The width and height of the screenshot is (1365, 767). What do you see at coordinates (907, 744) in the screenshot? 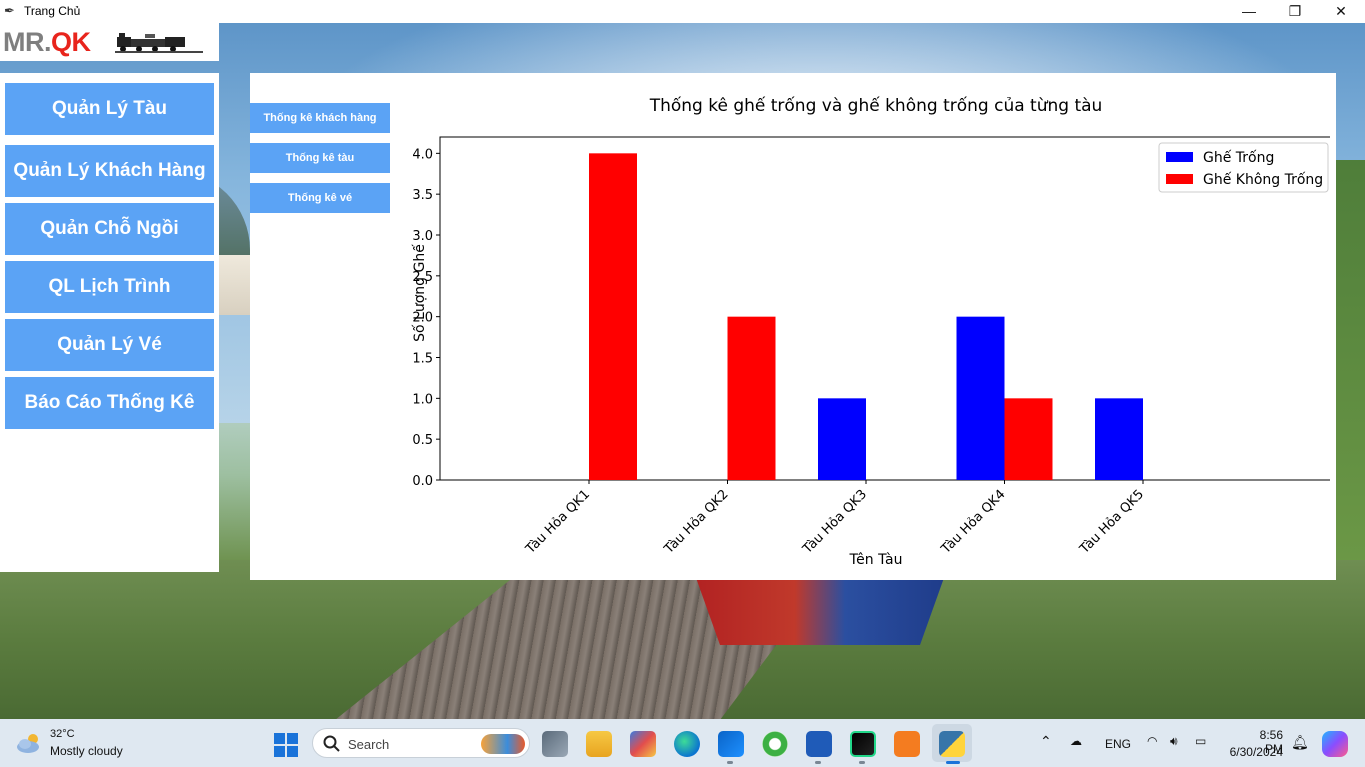
I see `xampp-icon` at bounding box center [907, 744].